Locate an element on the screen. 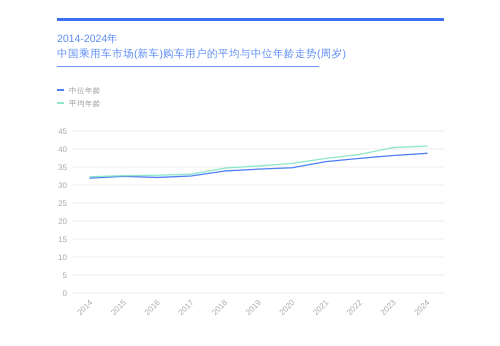 This screenshot has width=500, height=346. chart-subtitle: 中国乘用车市场(新车)购车用户的平均与中位年龄走势(周岁) is located at coordinates (201, 53).